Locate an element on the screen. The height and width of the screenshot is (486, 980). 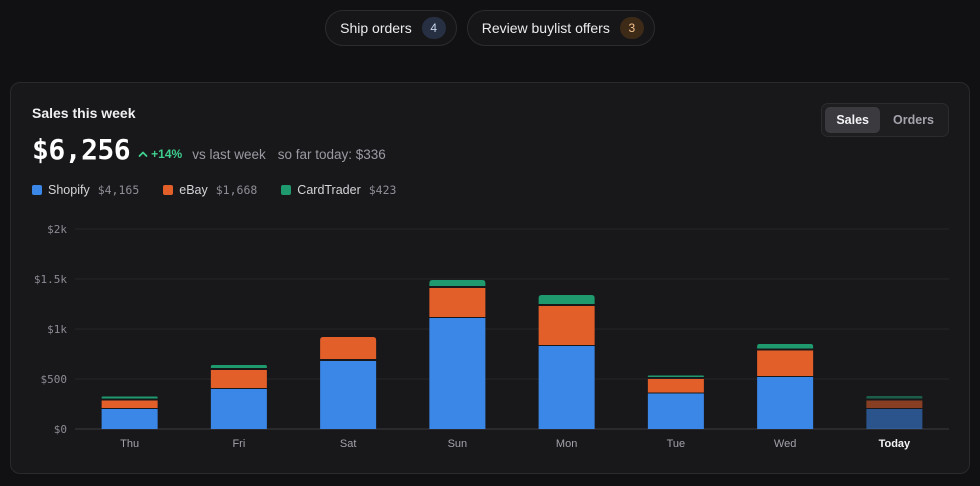
metric-toggle: Sales Orders is located at coordinates (885, 120).